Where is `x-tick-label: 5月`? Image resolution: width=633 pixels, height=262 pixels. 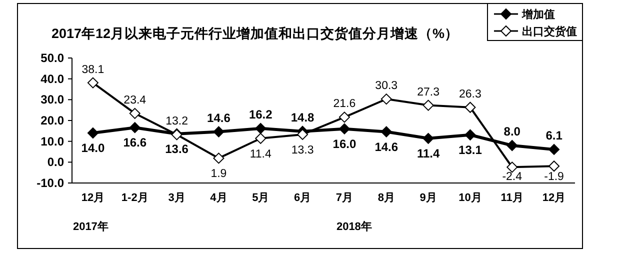 x-tick-label: 5月 is located at coordinates (261, 198).